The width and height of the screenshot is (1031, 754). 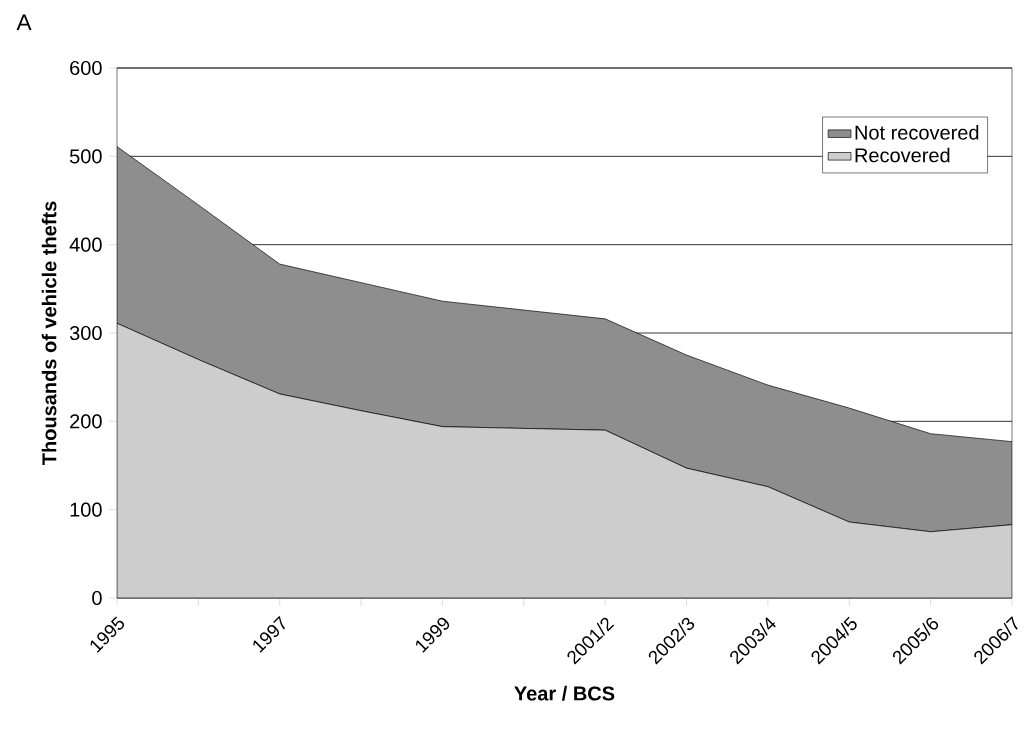 What do you see at coordinates (97, 598) in the screenshot?
I see `y-tick-label: 0` at bounding box center [97, 598].